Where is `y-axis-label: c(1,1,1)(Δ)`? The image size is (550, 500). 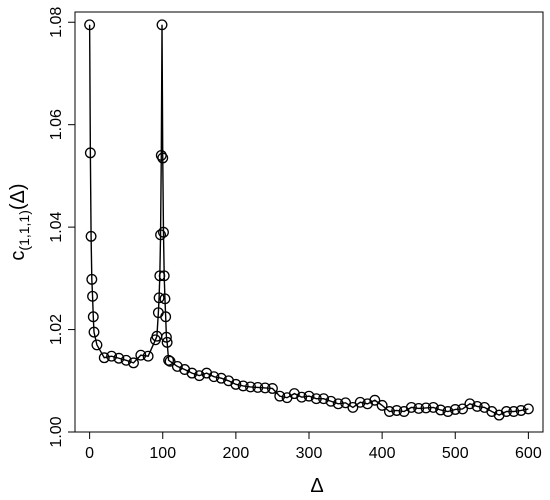 y-axis-label: c(1,1,1)(Δ) is located at coordinates (19, 221).